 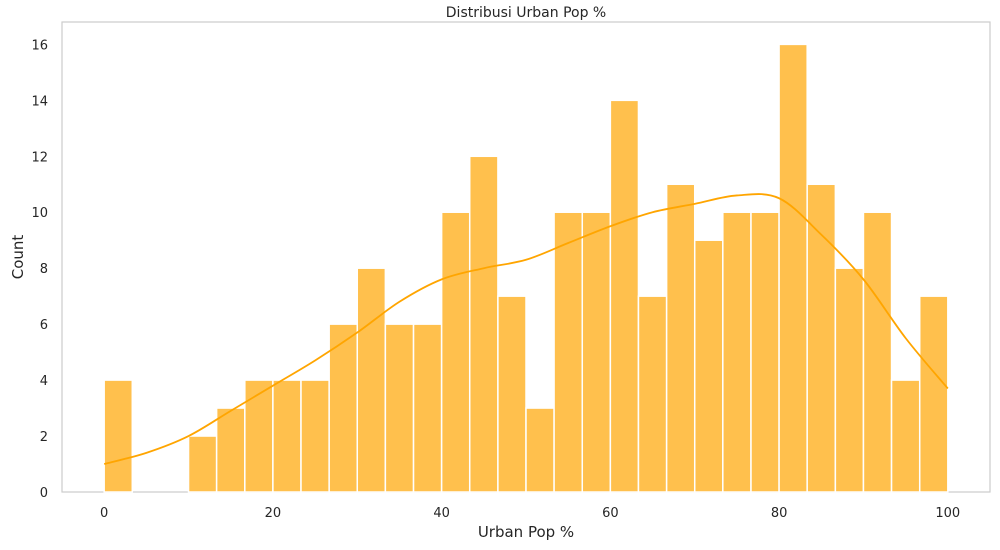 What do you see at coordinates (273, 513) in the screenshot?
I see `x-tick-label: 20` at bounding box center [273, 513].